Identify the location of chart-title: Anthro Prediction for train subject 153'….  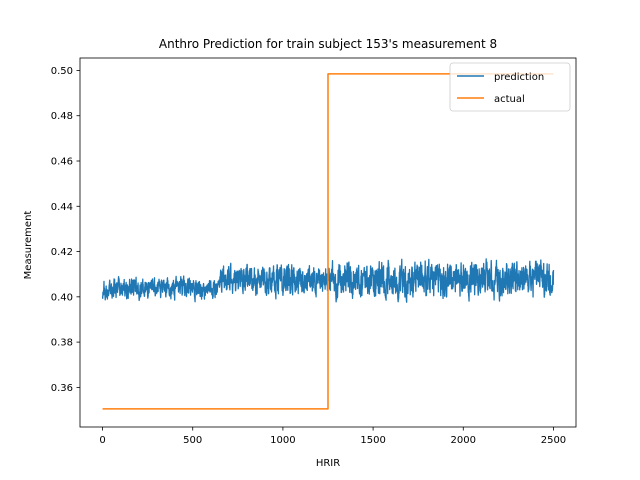
(328, 44).